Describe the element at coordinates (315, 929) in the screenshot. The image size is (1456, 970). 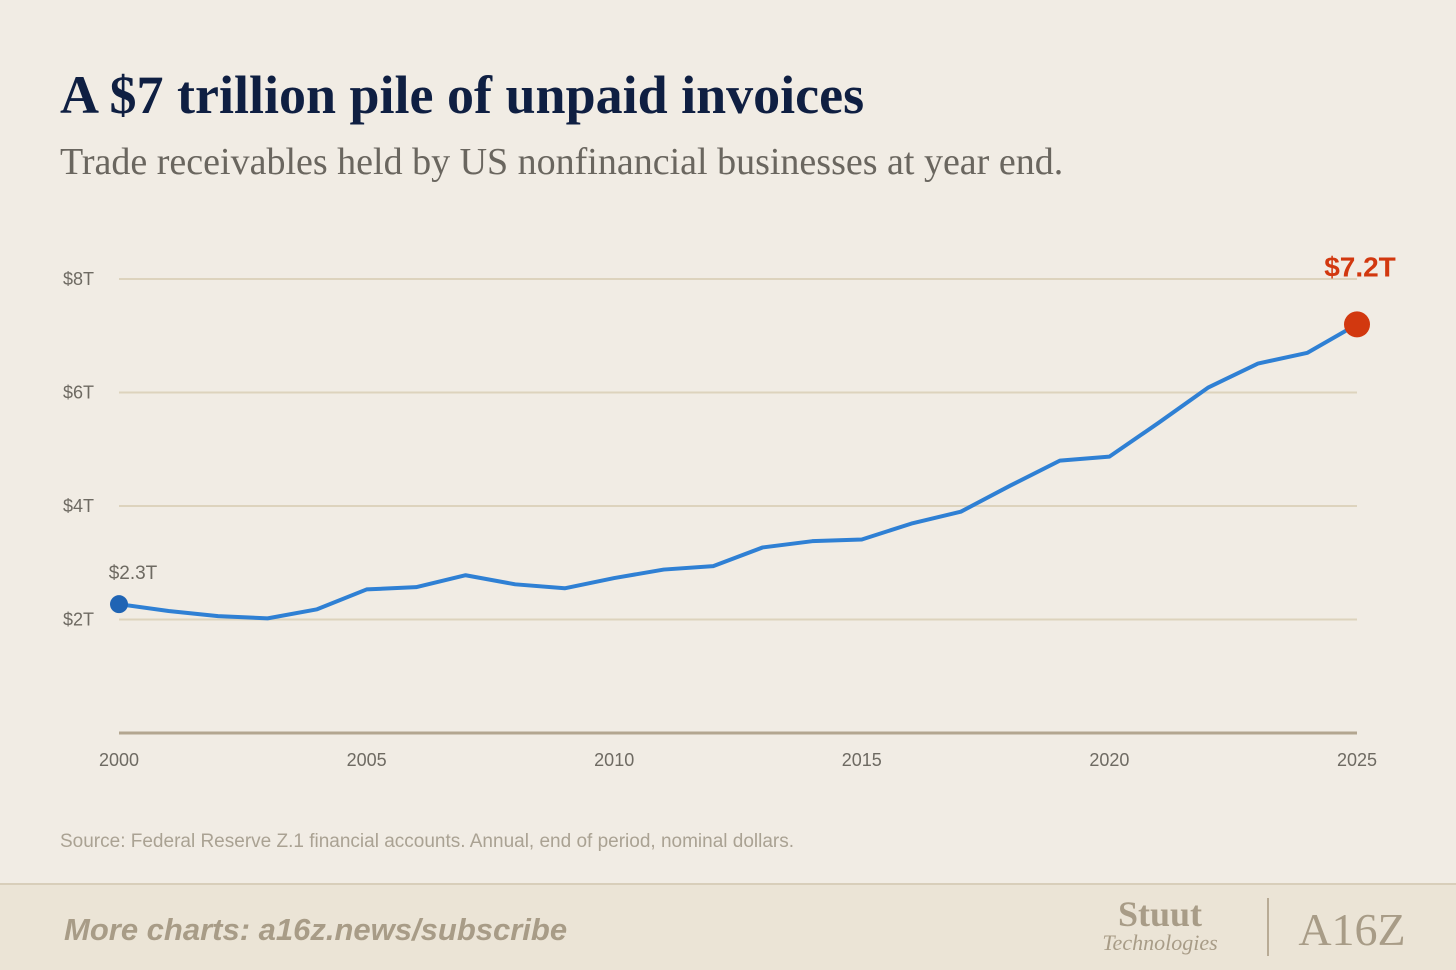
I see `footer-cta: More charts: a16z.news/subscribe` at that location.